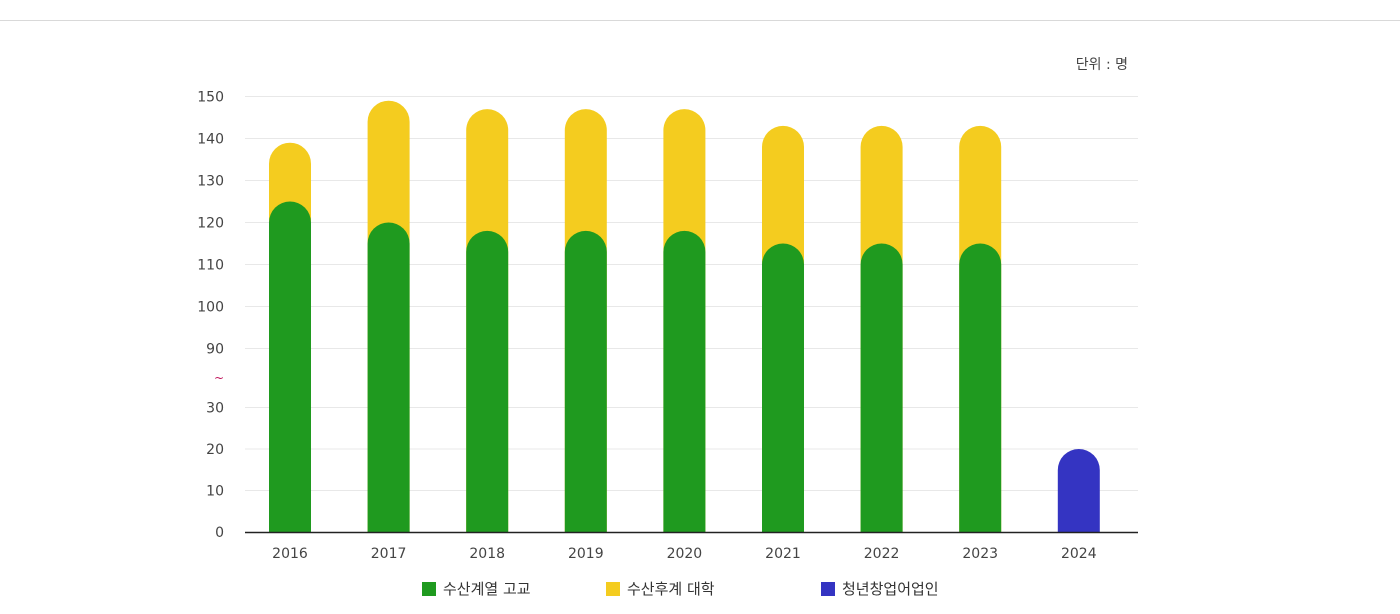 The height and width of the screenshot is (614, 1400). What do you see at coordinates (429, 588) in the screenshot?
I see `legend-swatch-high-school` at bounding box center [429, 588].